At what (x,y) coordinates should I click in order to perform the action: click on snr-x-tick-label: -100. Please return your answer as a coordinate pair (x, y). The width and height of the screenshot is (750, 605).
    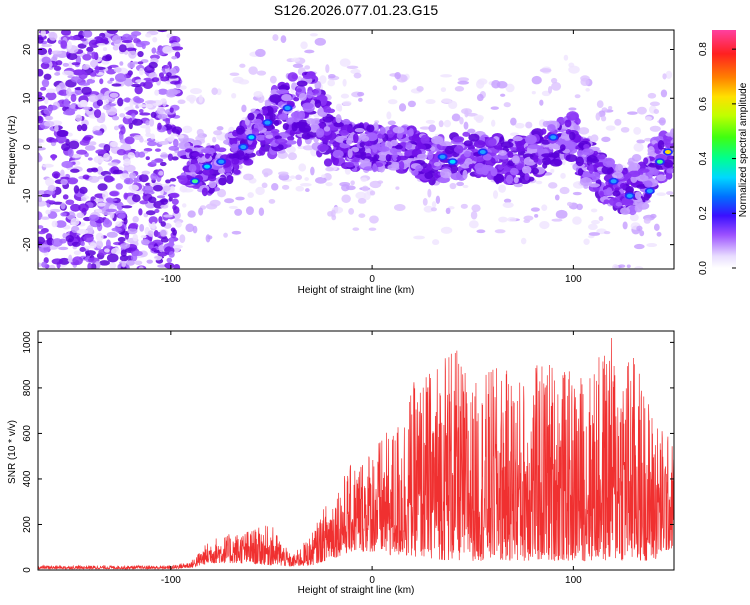
    Looking at the image, I should click on (171, 580).